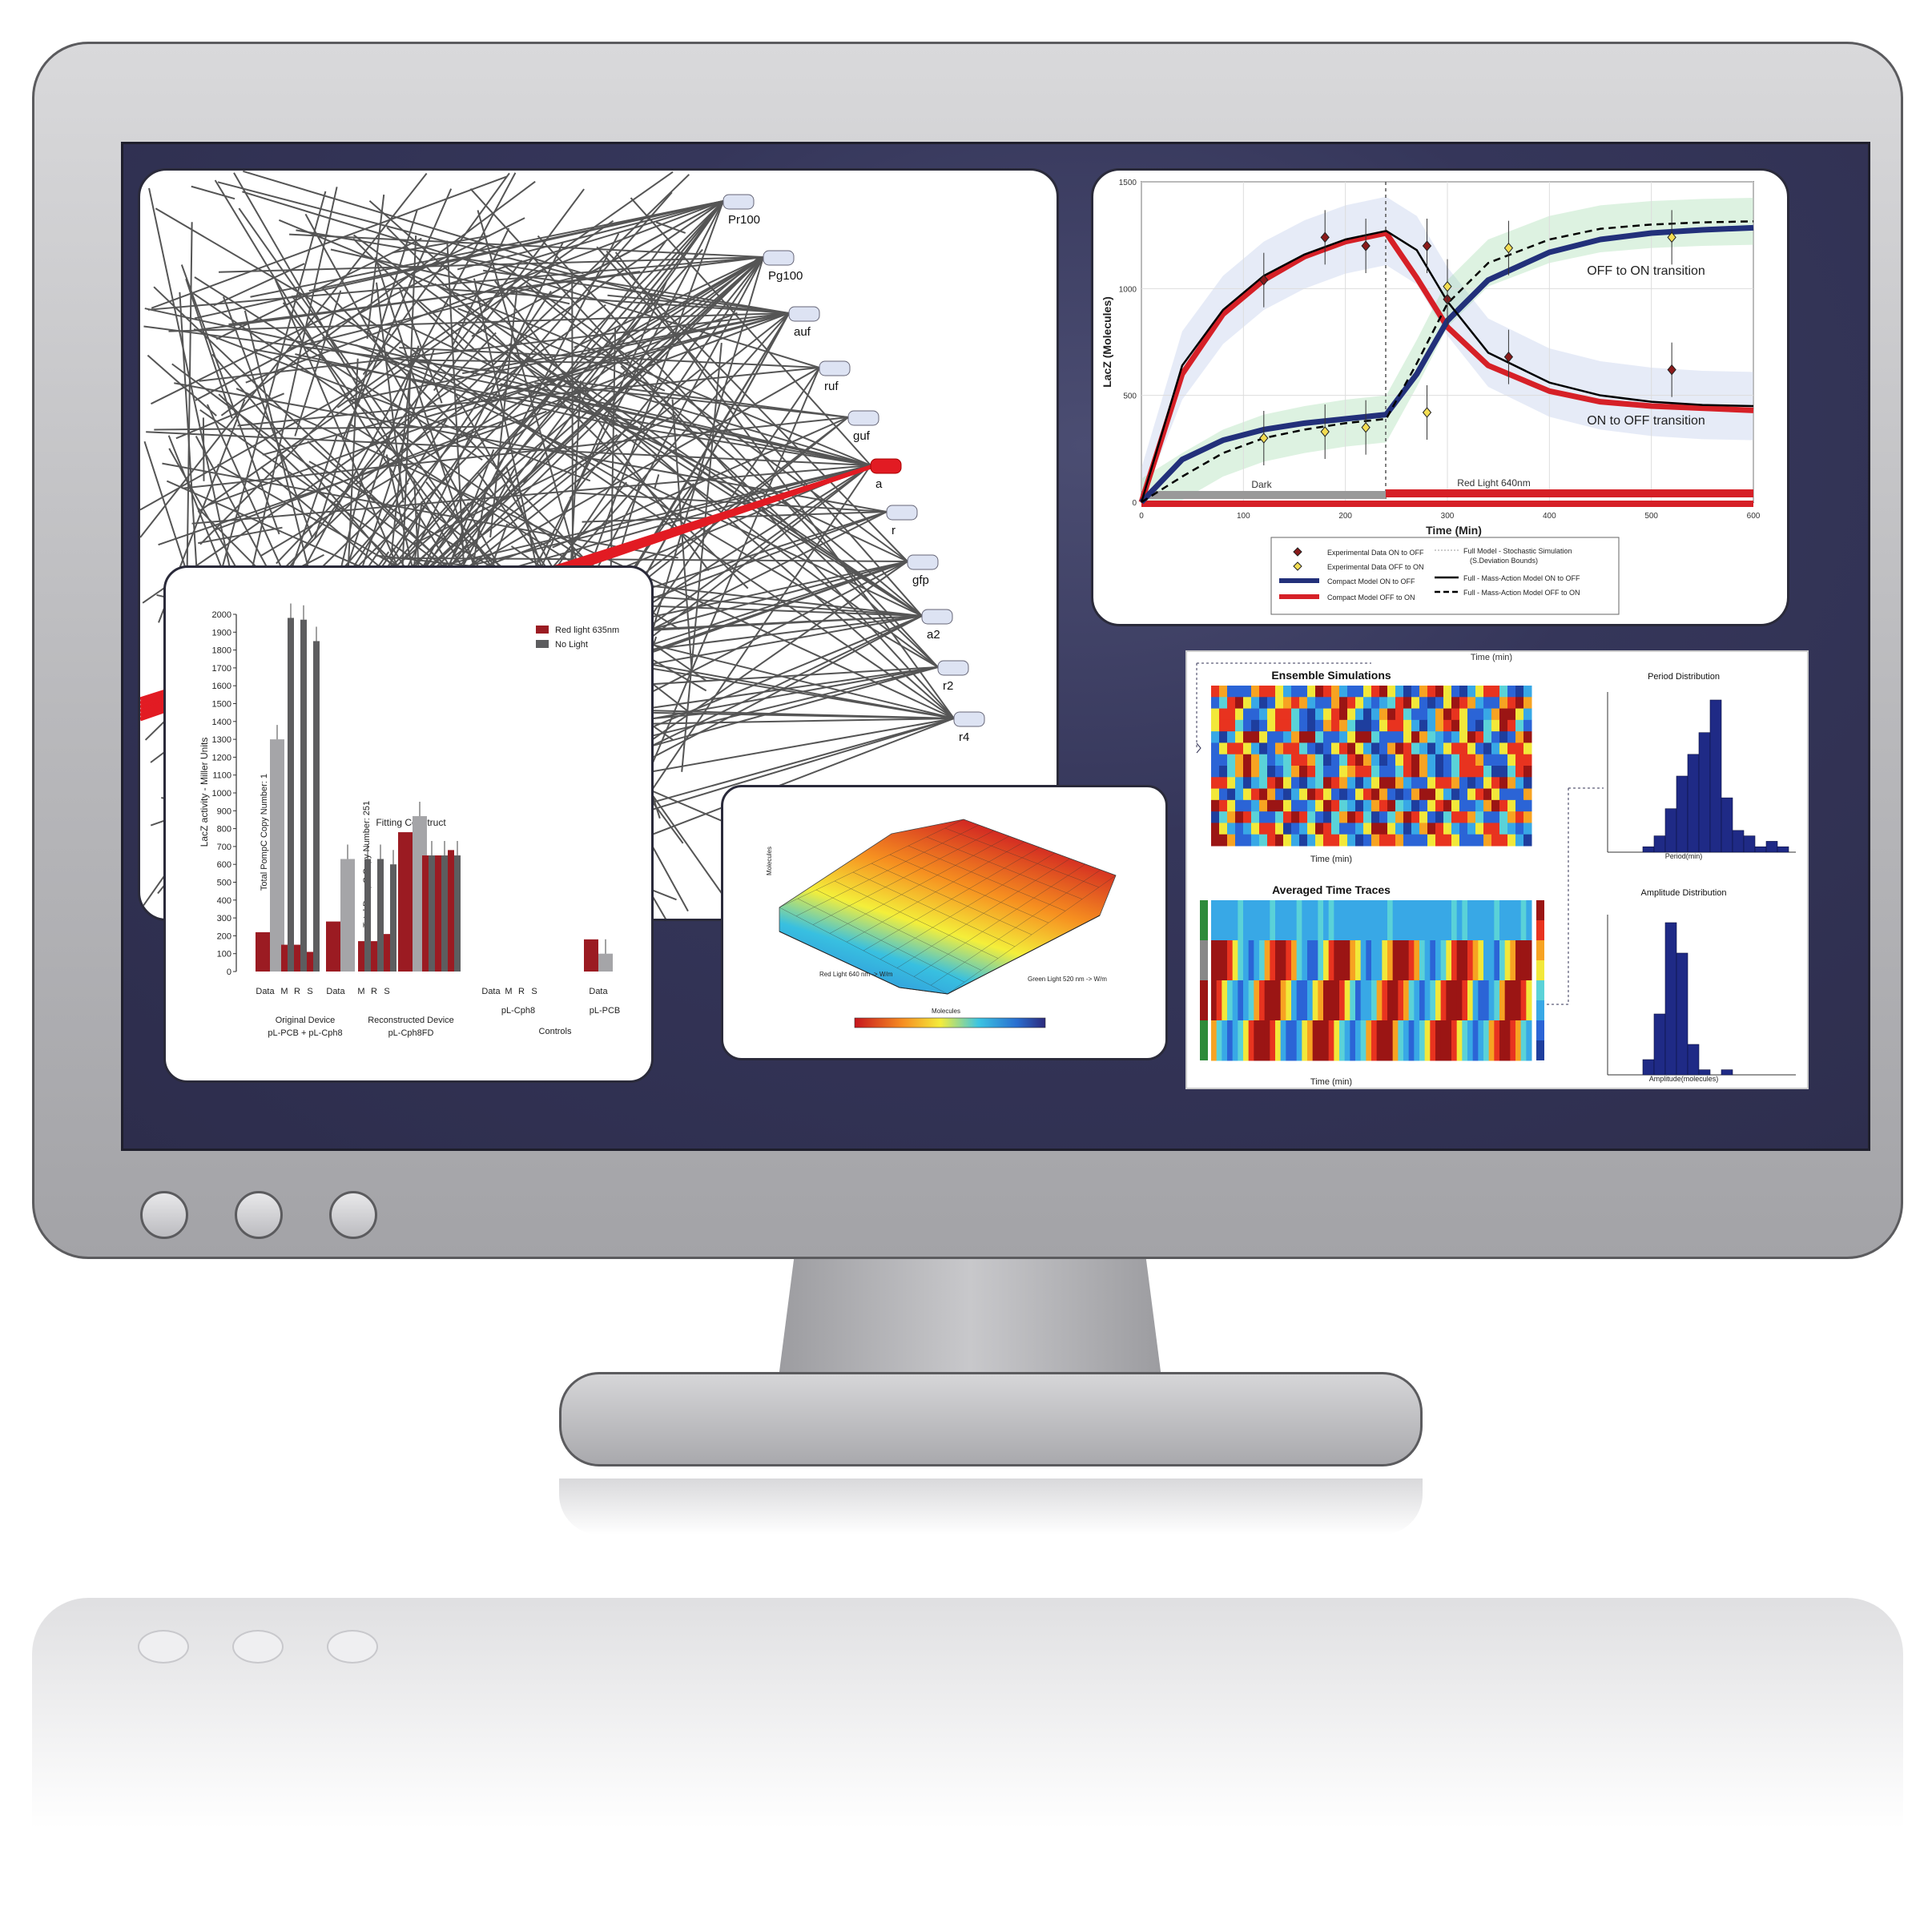  I want to click on monitor-reflection, so click(967, 1726).